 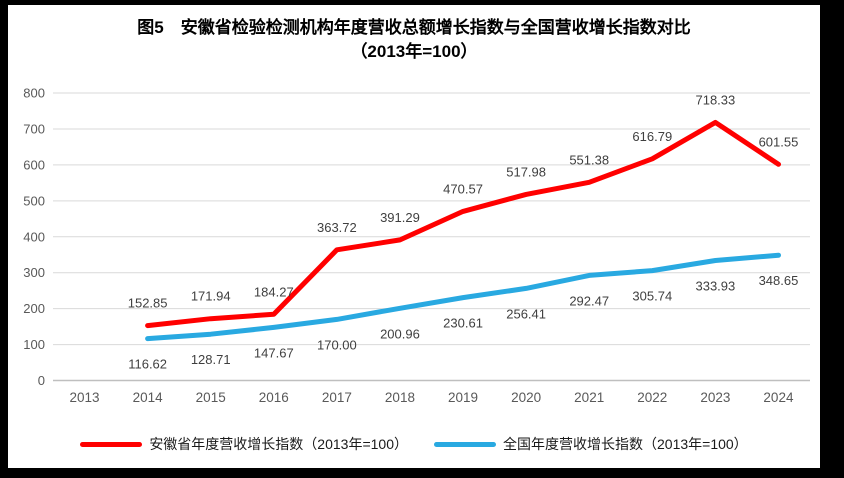 What do you see at coordinates (625, 444) in the screenshot?
I see `legend-label-national: 全国年度营收增长指数（2013年=100）` at bounding box center [625, 444].